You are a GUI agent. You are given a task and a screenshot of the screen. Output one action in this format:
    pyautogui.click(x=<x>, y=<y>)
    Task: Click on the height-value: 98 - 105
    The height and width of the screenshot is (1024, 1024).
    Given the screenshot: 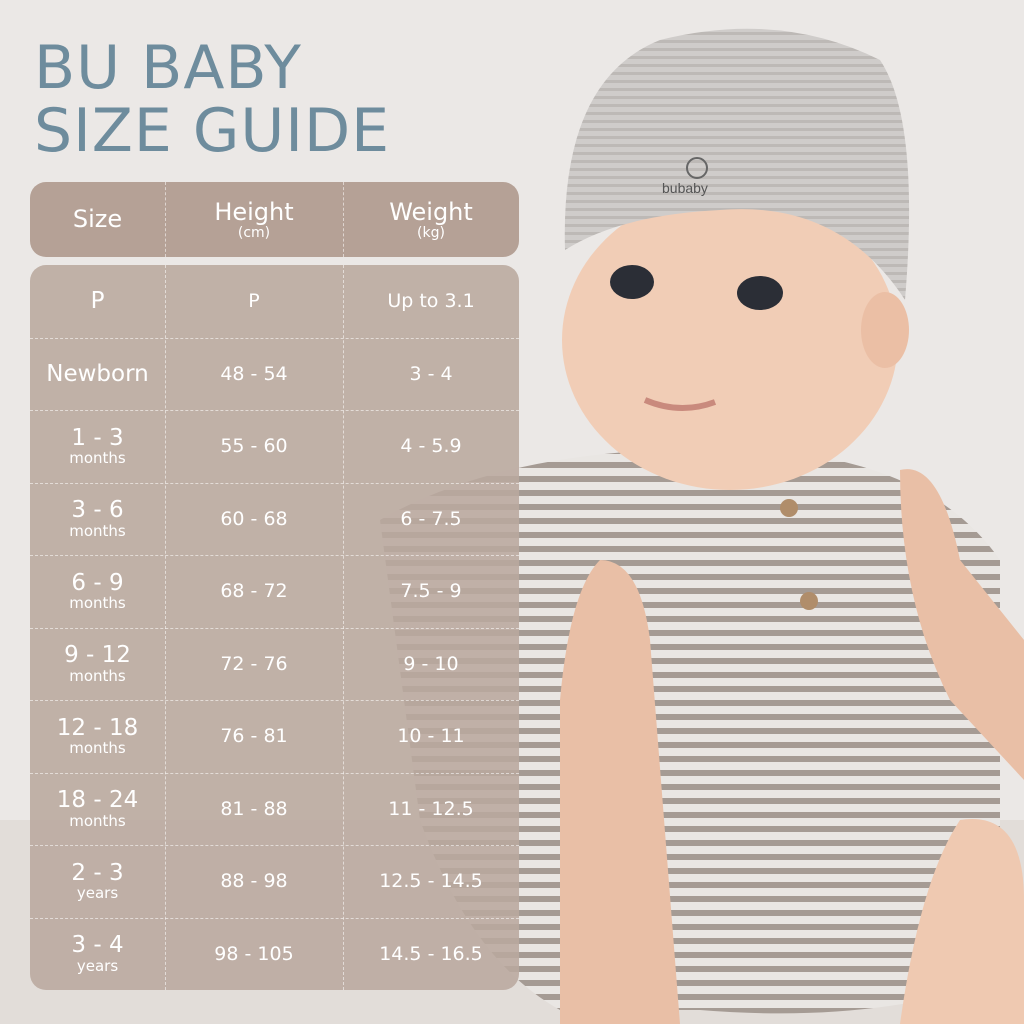 What is the action you would take?
    pyautogui.click(x=254, y=953)
    